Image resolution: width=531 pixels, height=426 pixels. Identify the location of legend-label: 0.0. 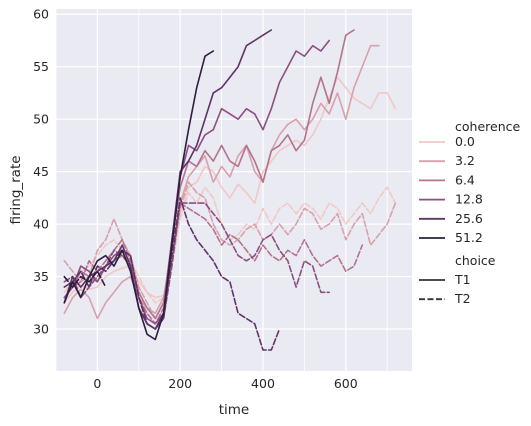
(465, 141).